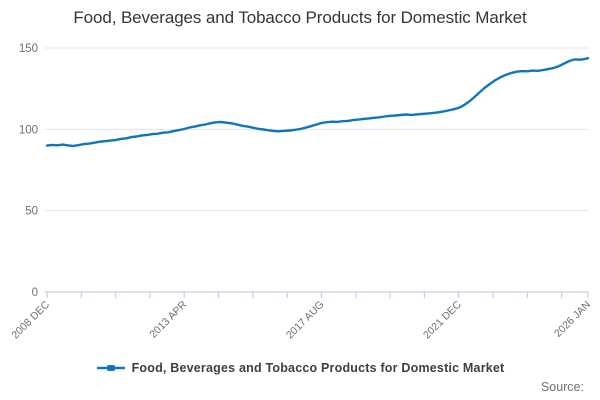  Describe the element at coordinates (572, 319) in the screenshot. I see `x-axis-tick-label: 2026 JAN` at that location.